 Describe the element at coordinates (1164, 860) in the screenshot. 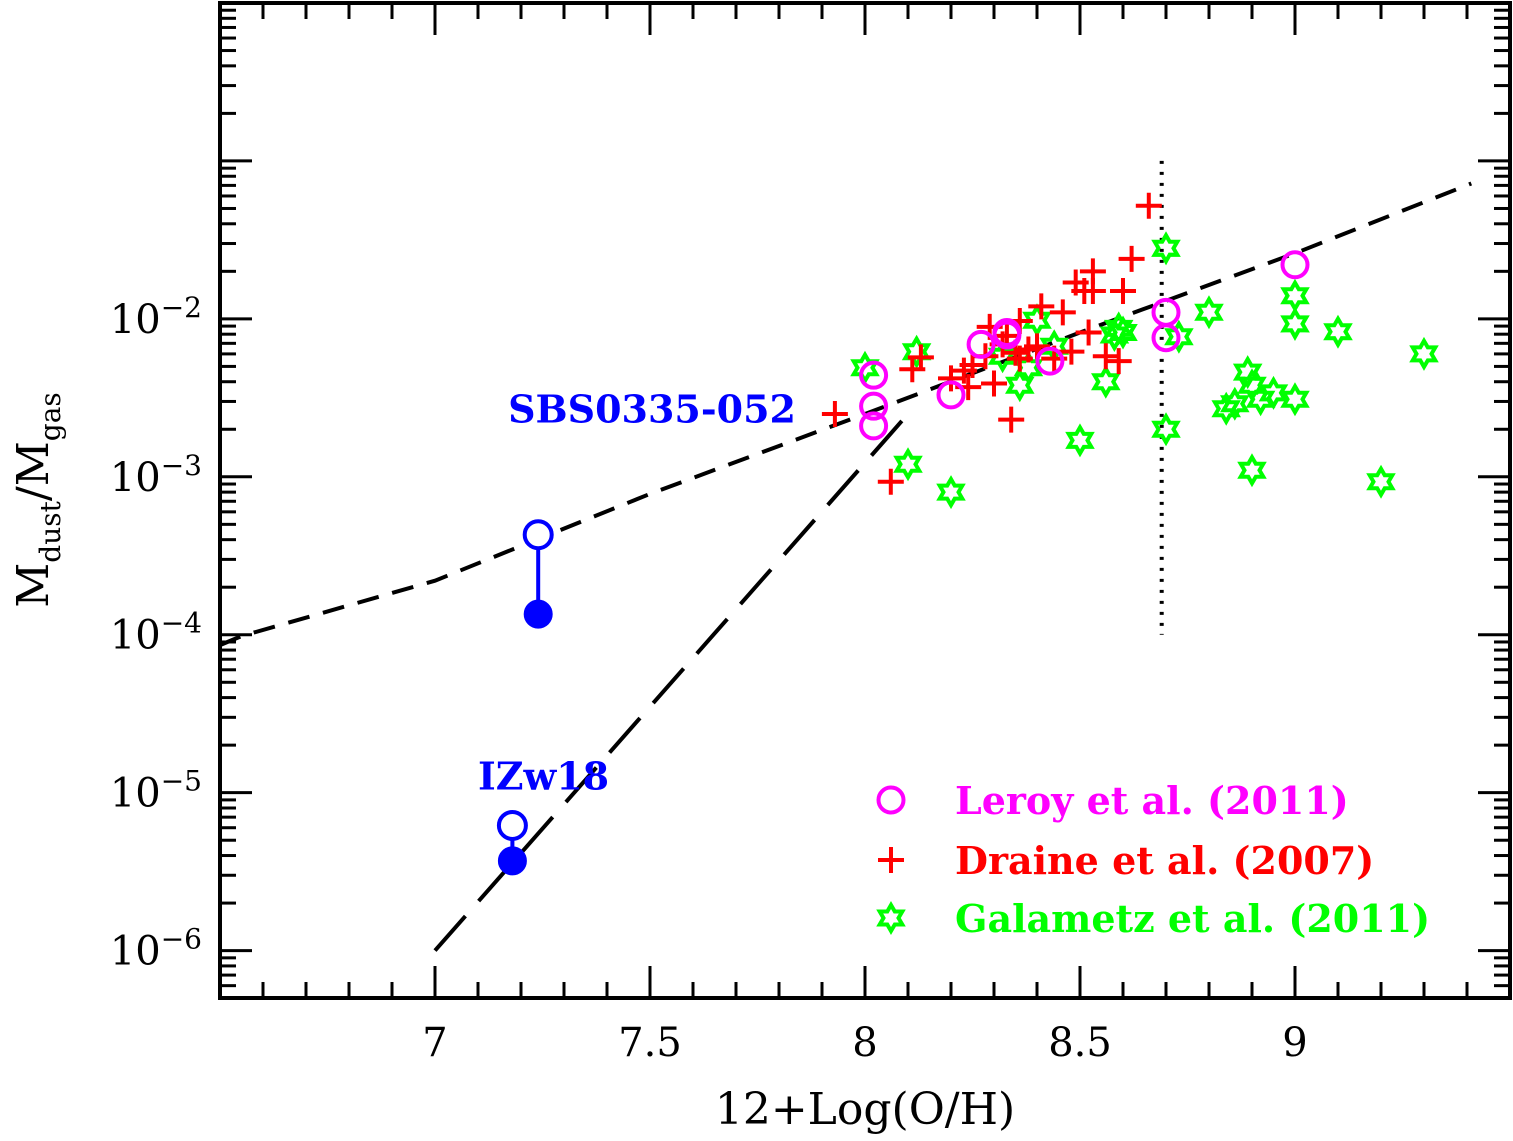

I see `legend-label: Draine et al. (2007)` at that location.